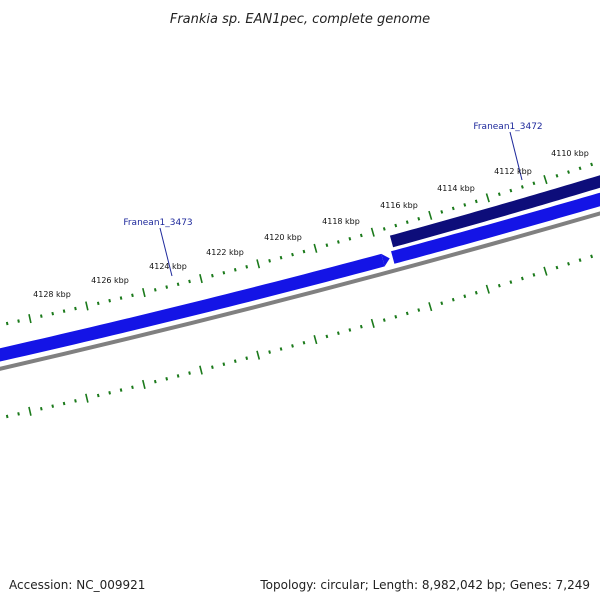 The height and width of the screenshot is (600, 600). I want to click on tick-label: 4124 kbp, so click(168, 266).